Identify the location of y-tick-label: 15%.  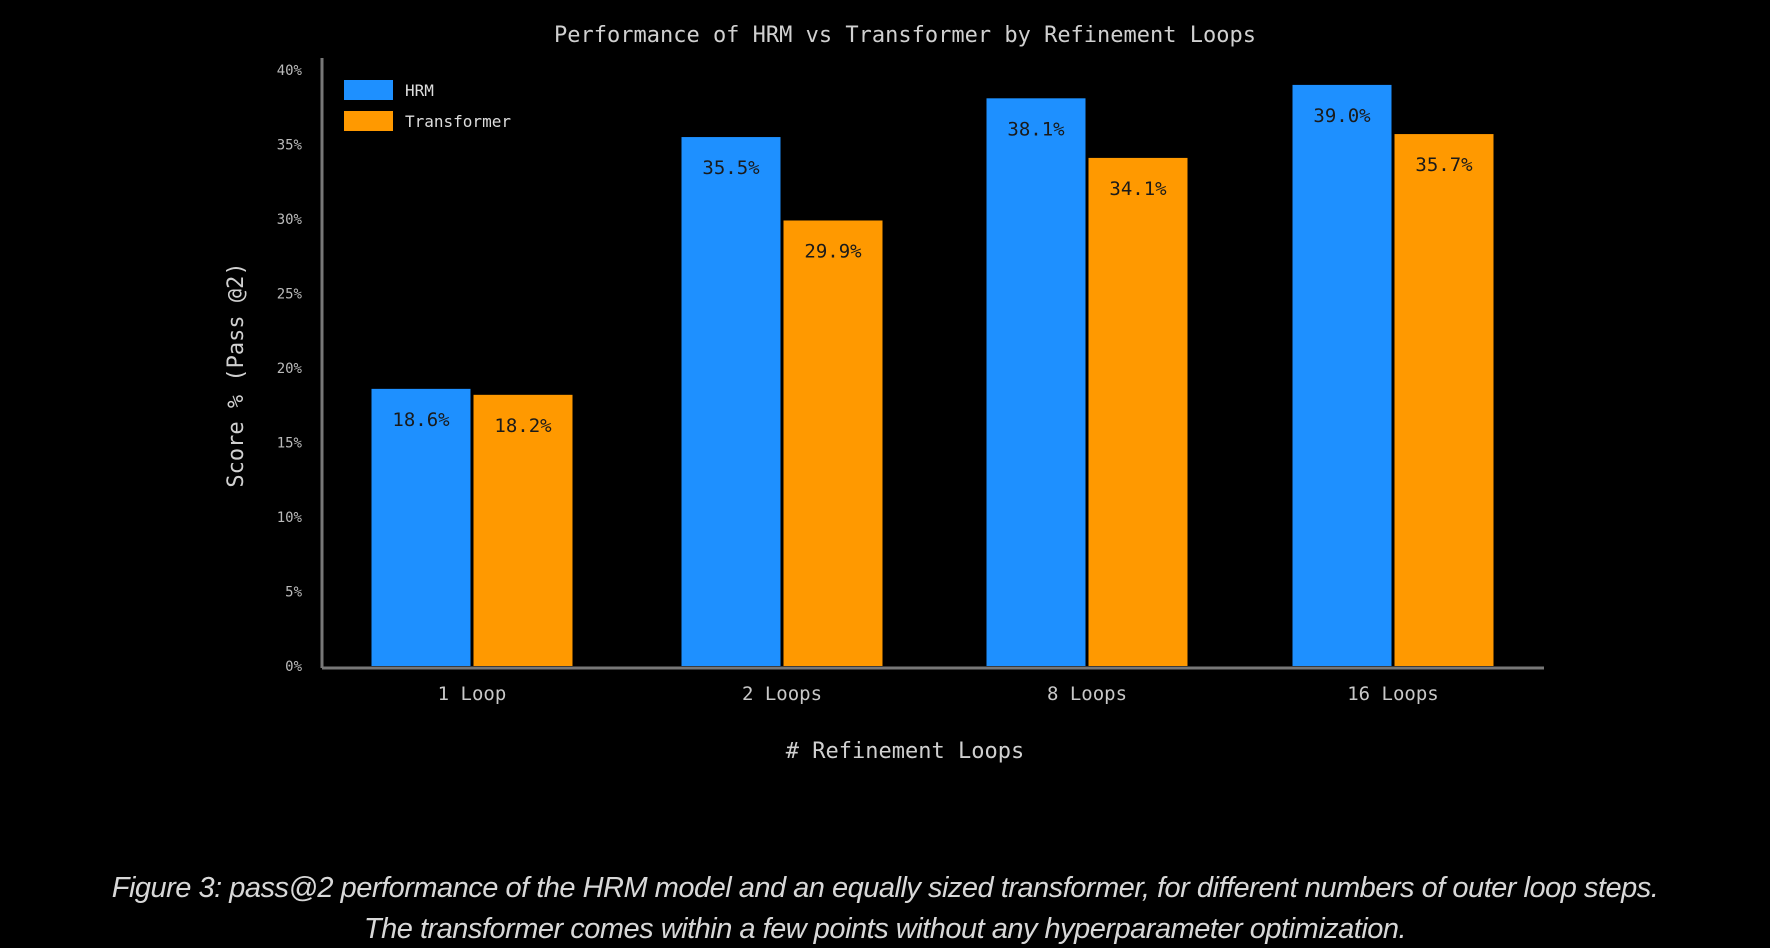
(290, 444).